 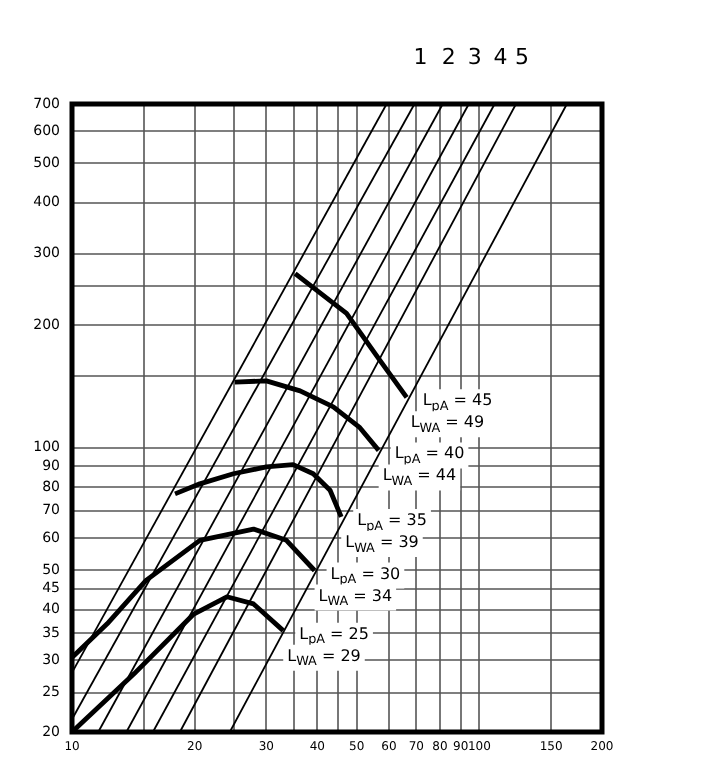 What do you see at coordinates (522, 57) in the screenshot?
I see `series-label: 5` at bounding box center [522, 57].